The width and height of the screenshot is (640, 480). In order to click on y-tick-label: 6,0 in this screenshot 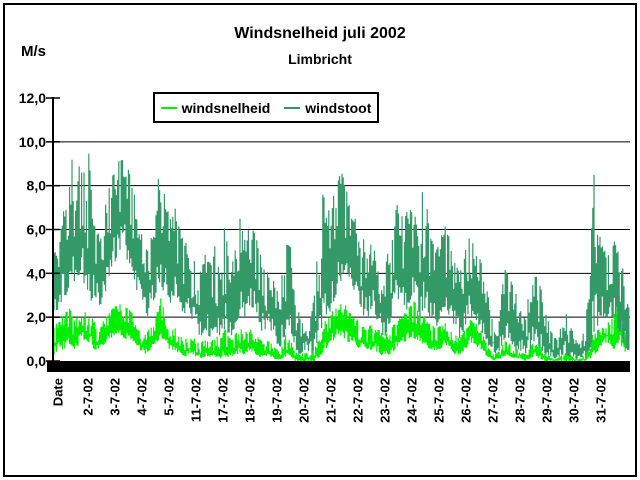, I will do `click(37, 230)`.